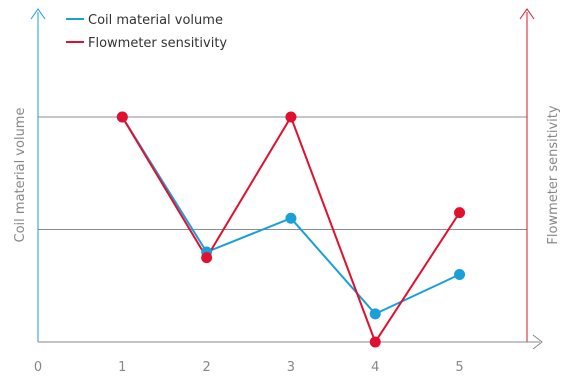 The image size is (565, 378). I want to click on legend-label-flowmeter: Flowmeter sensitivity, so click(157, 43).